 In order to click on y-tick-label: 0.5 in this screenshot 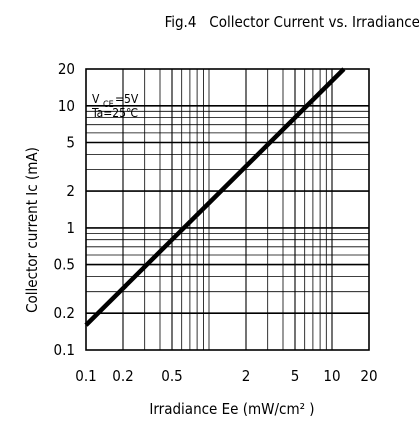, I will do `click(64, 265)`.